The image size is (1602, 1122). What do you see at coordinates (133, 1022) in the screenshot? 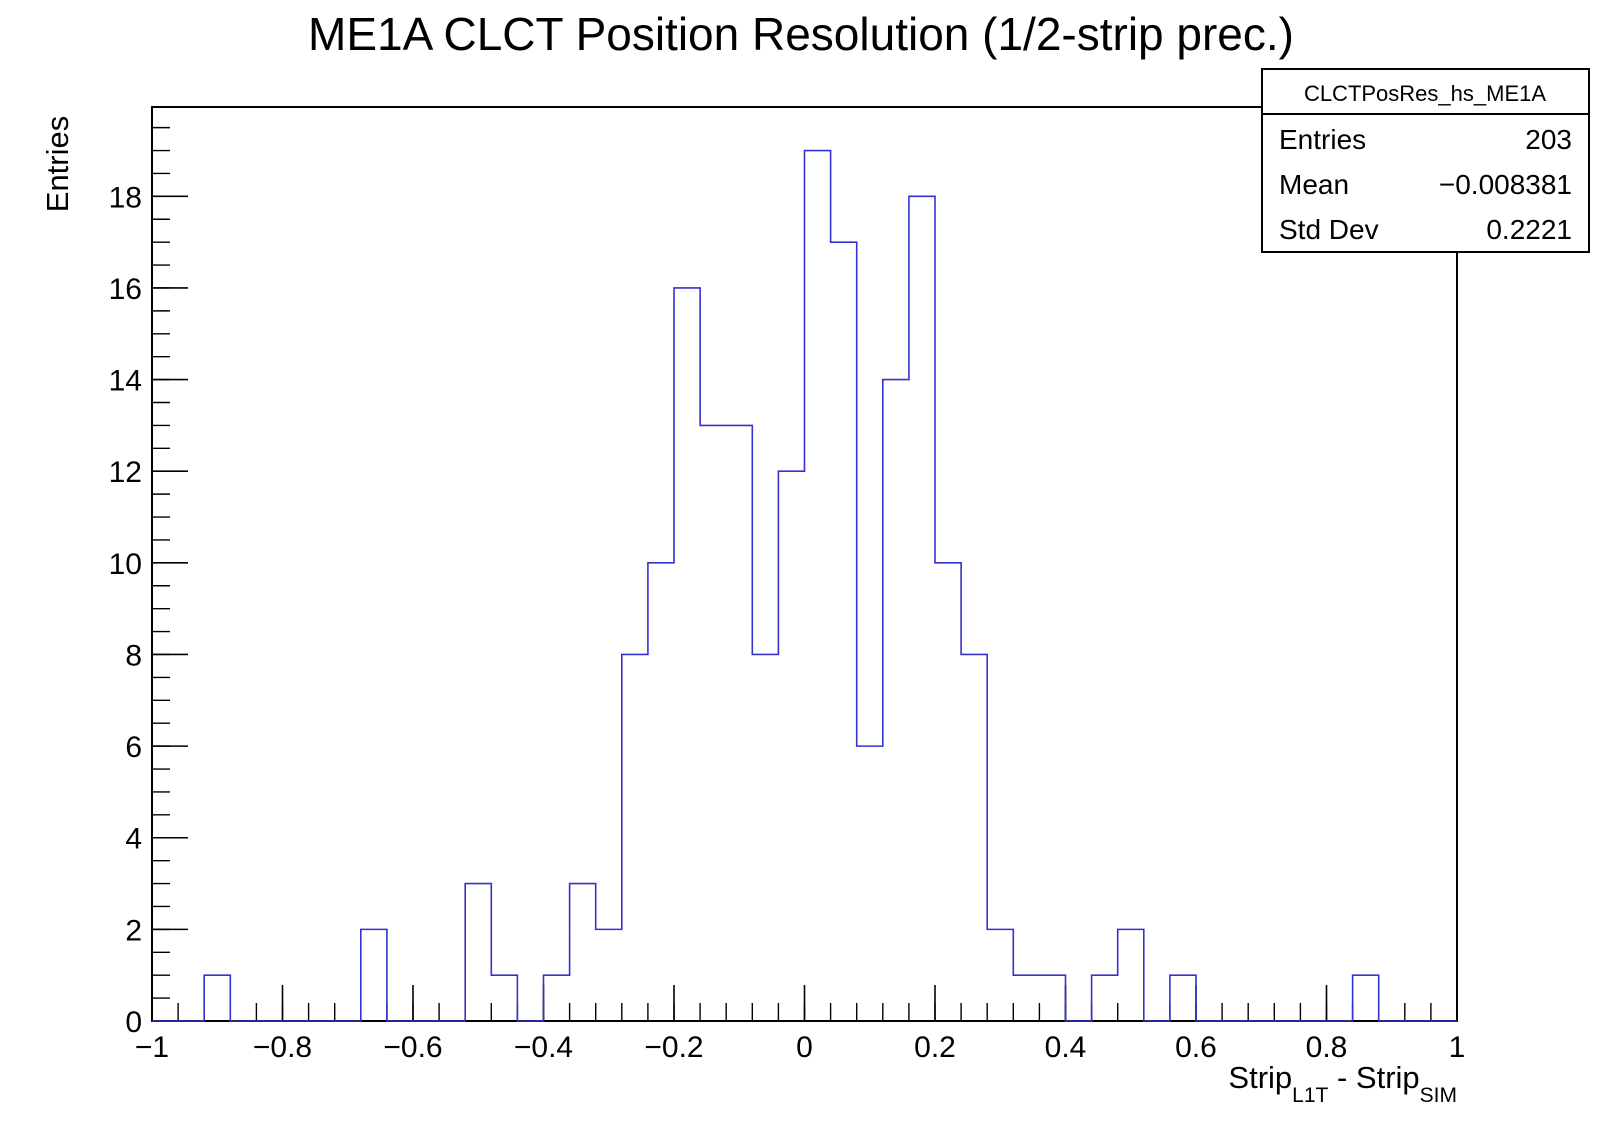
I see `y-tick-label: 0` at bounding box center [133, 1022].